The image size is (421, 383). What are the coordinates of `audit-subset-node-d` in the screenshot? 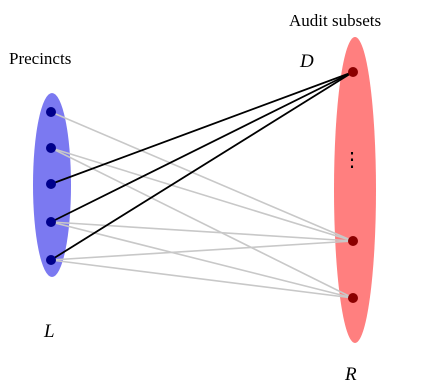 It's located at (353, 72).